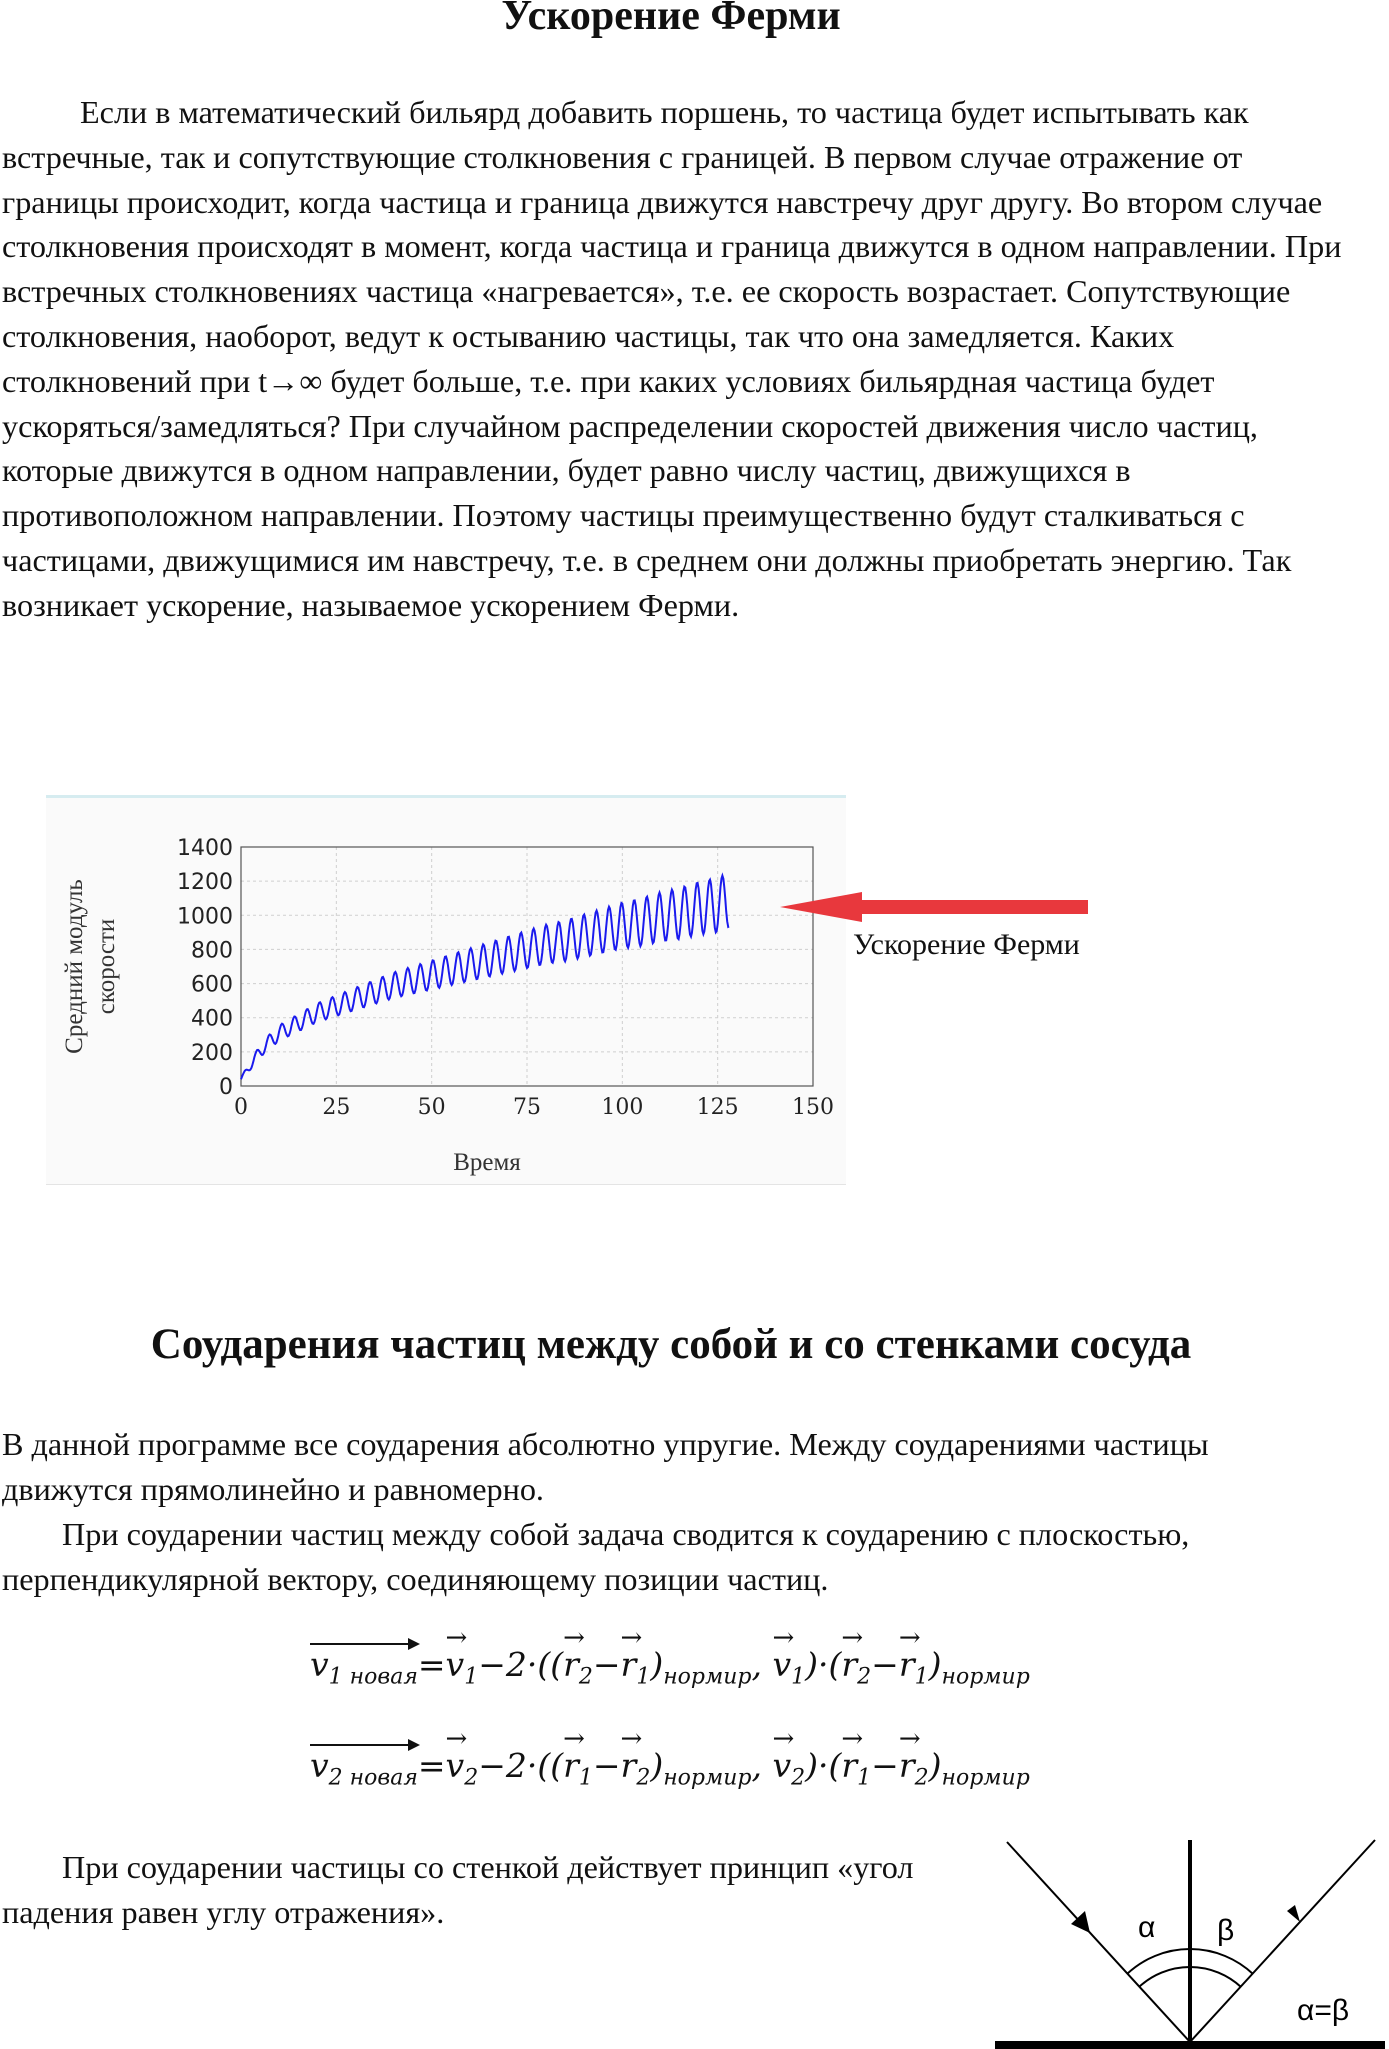  Describe the element at coordinates (1146, 1927) in the screenshot. I see `alpha-label: α` at that location.